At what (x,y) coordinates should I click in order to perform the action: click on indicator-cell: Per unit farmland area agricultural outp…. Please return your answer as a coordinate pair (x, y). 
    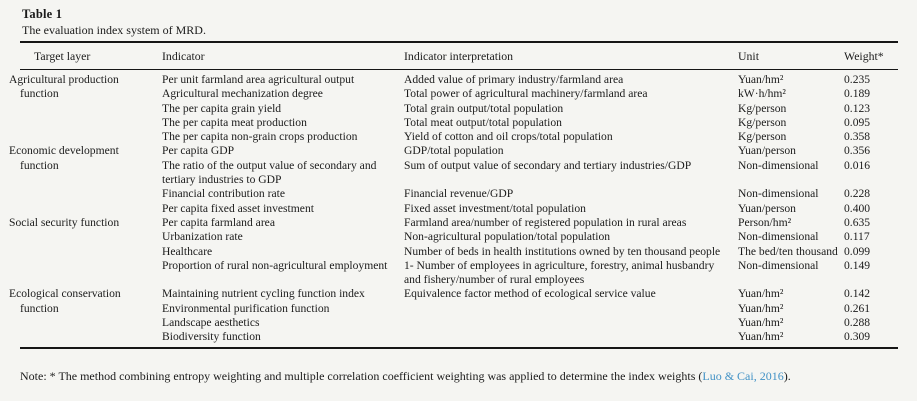
    Looking at the image, I should click on (258, 79).